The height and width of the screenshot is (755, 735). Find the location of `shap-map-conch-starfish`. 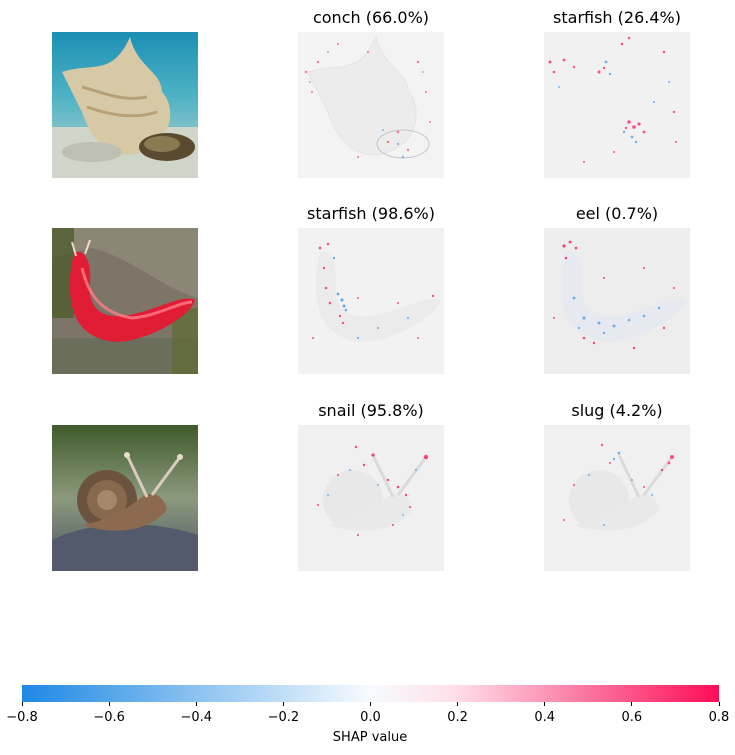

shap-map-conch-starfish is located at coordinates (617, 105).